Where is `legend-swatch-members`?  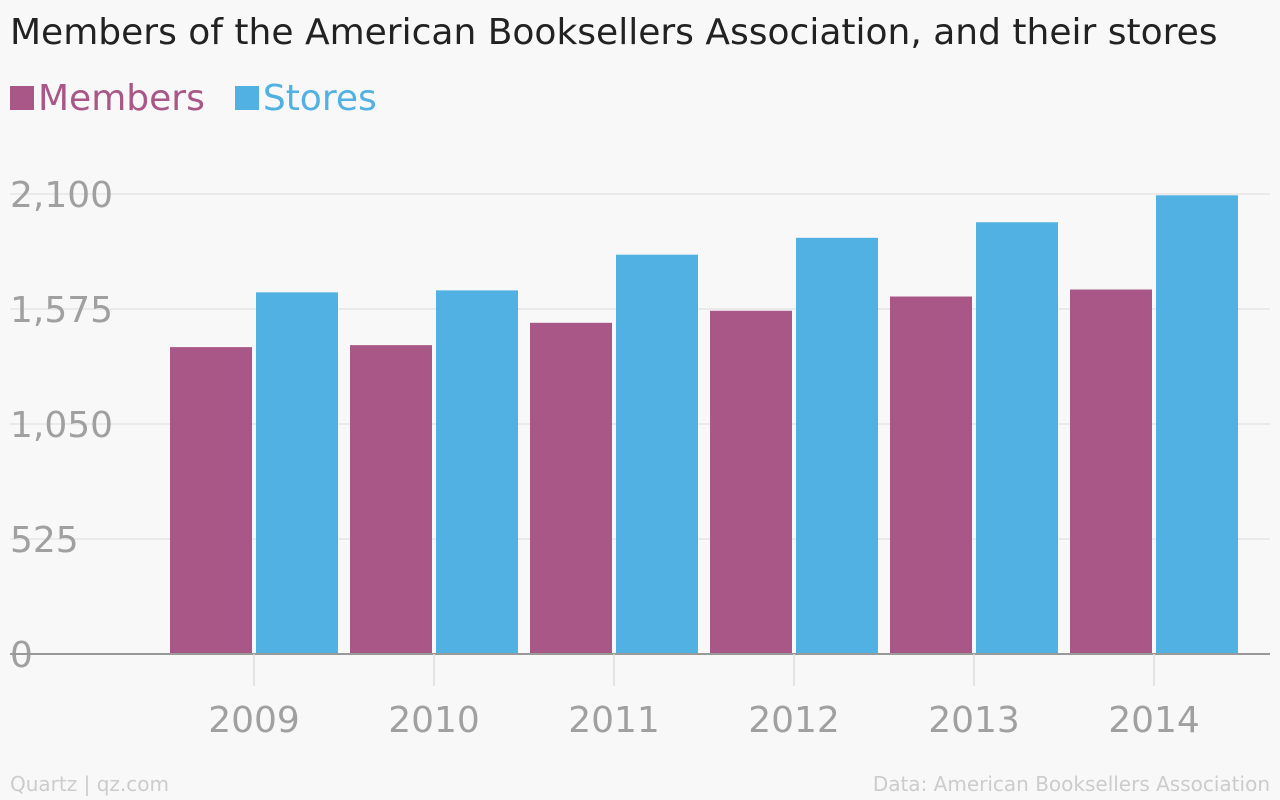
legend-swatch-members is located at coordinates (22, 98).